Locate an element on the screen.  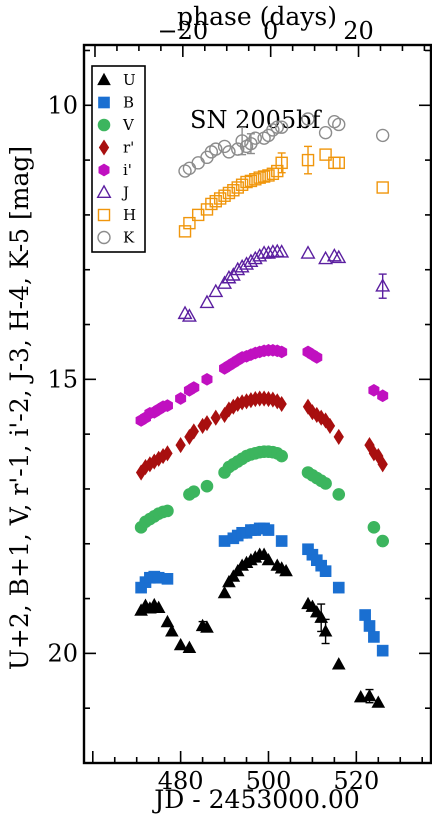
legend-label: i' is located at coordinates (127, 170).